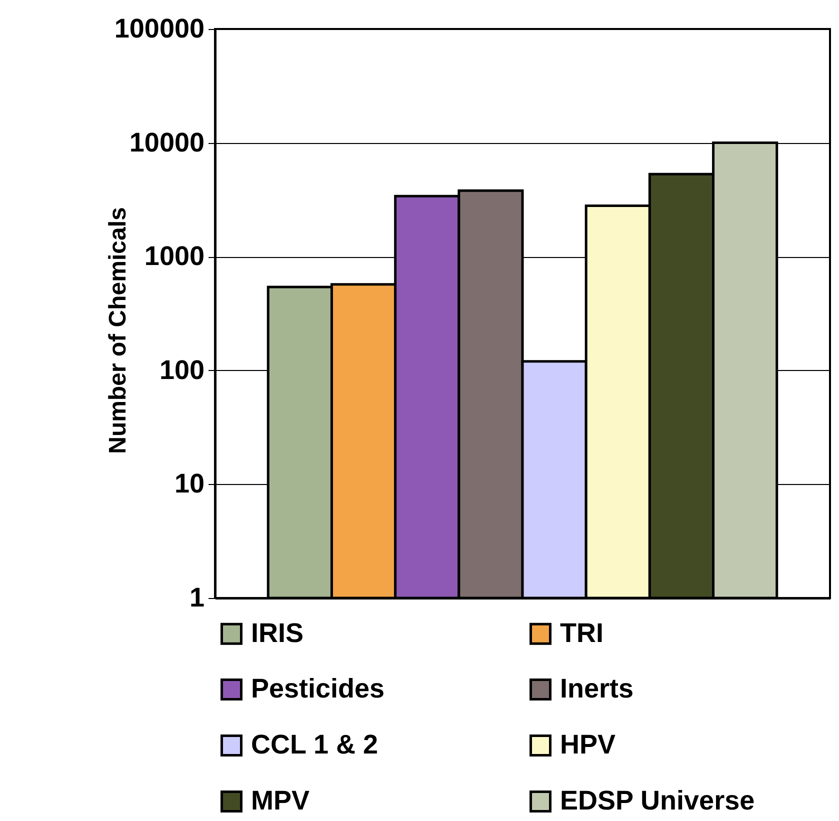  I want to click on y-tick-label: 1, so click(196, 597).